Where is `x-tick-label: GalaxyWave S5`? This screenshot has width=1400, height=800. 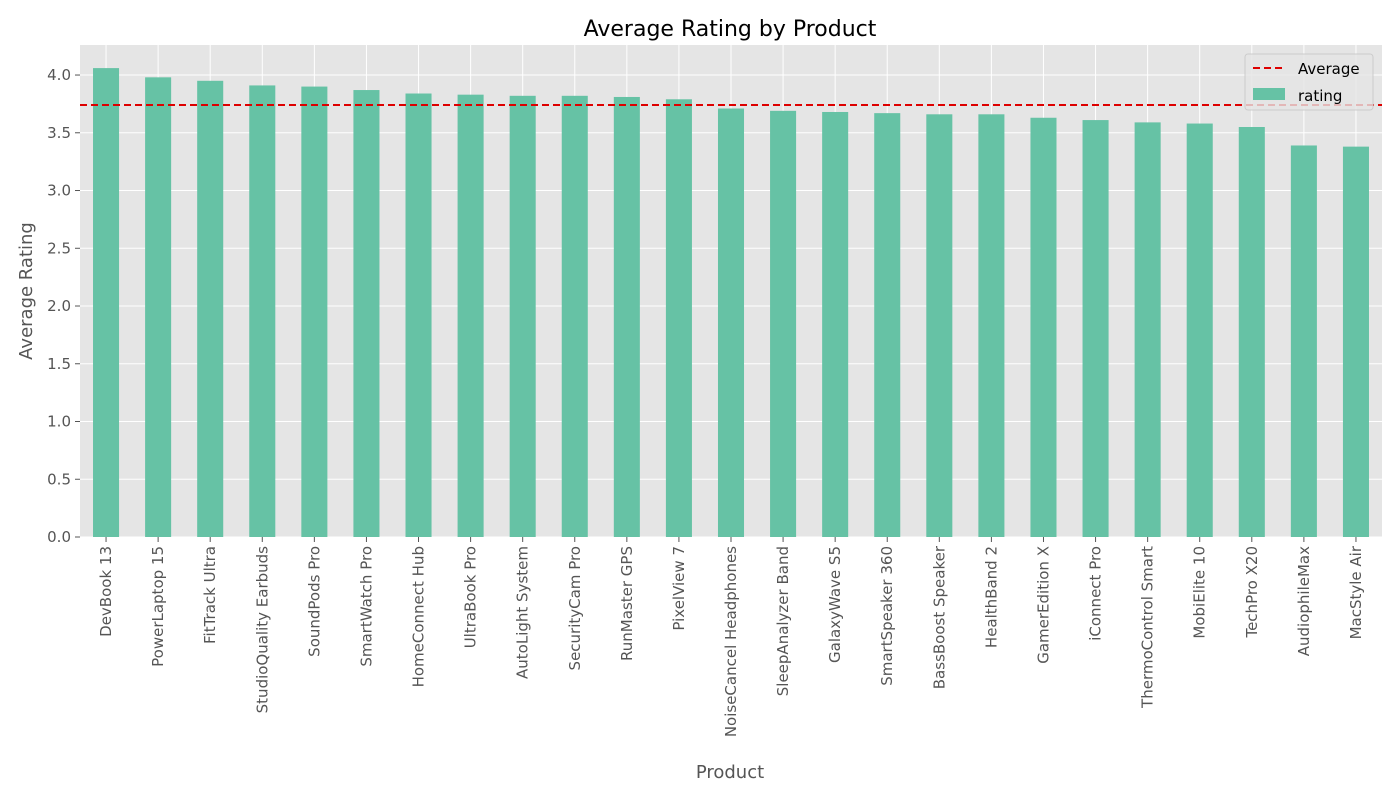 x-tick-label: GalaxyWave S5 is located at coordinates (835, 604).